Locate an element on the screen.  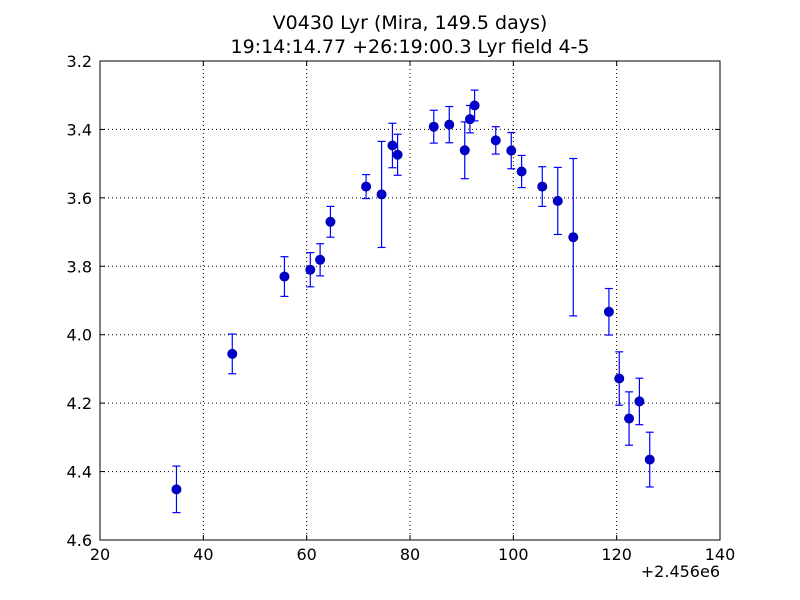
y-tick-label: 3.2 is located at coordinates (79, 61).